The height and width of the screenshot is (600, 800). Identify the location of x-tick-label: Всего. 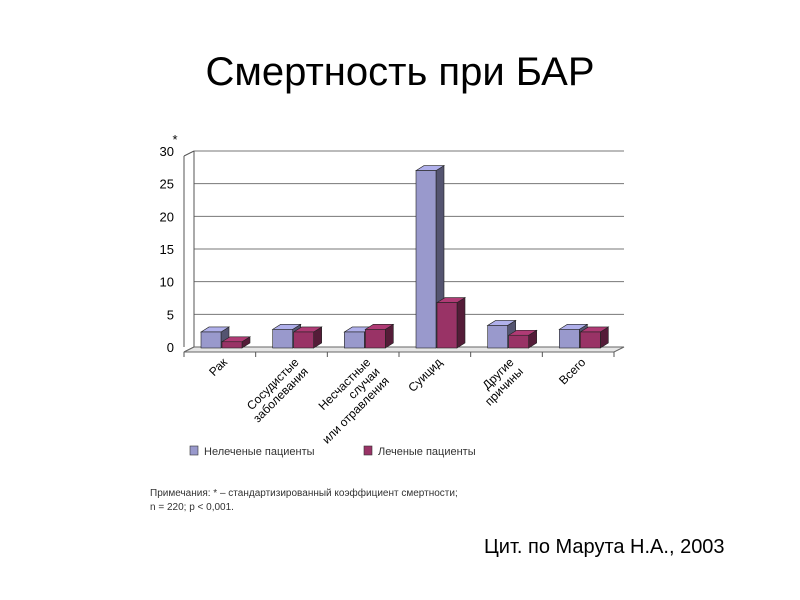
(572, 371).